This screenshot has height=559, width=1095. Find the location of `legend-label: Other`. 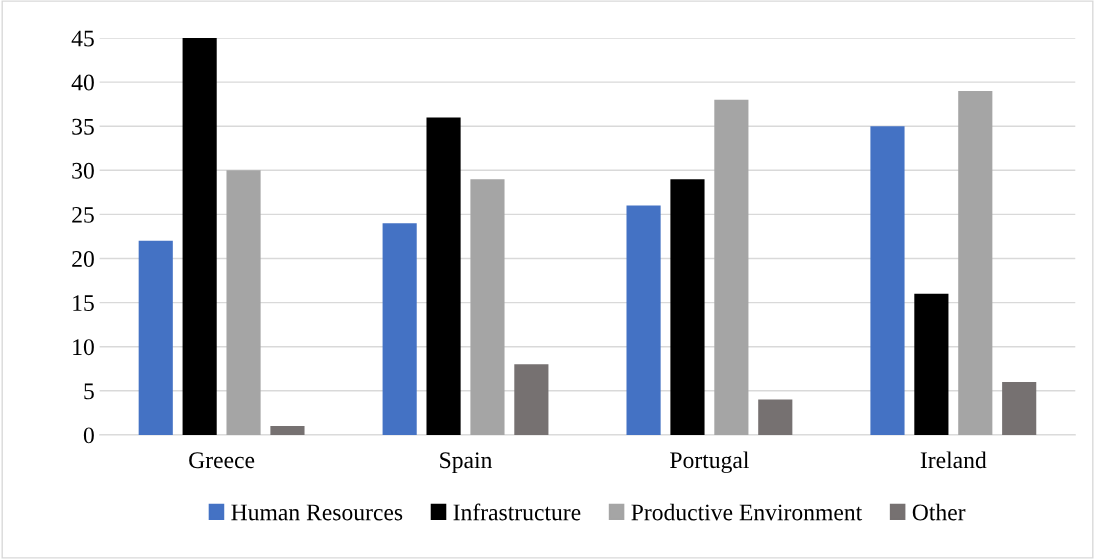

legend-label: Other is located at coordinates (939, 512).